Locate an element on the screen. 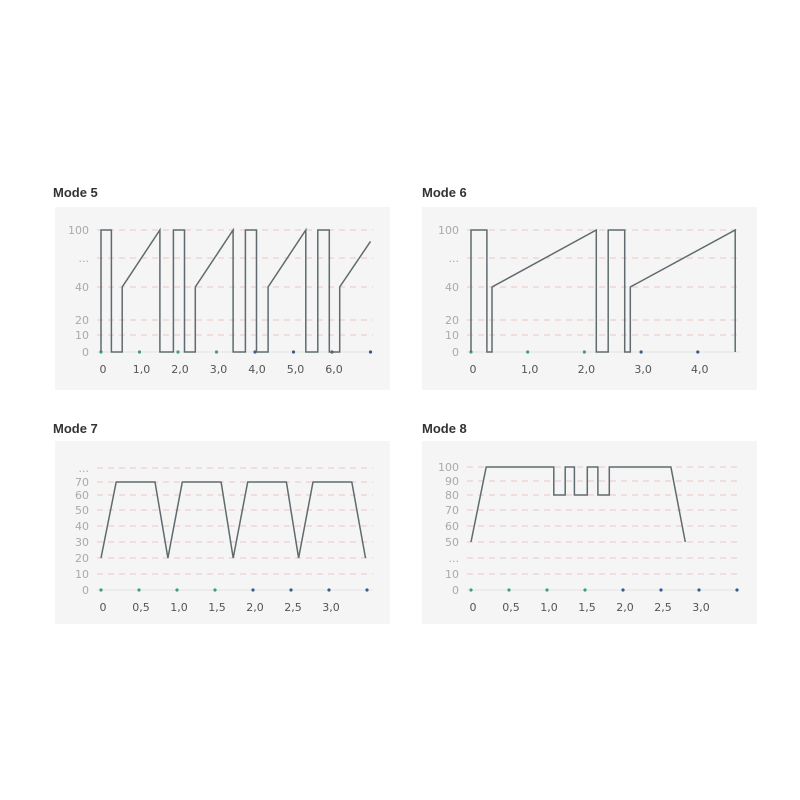 The width and height of the screenshot is (800, 800). chart-title-mode-7: Mode 7 is located at coordinates (75, 428).